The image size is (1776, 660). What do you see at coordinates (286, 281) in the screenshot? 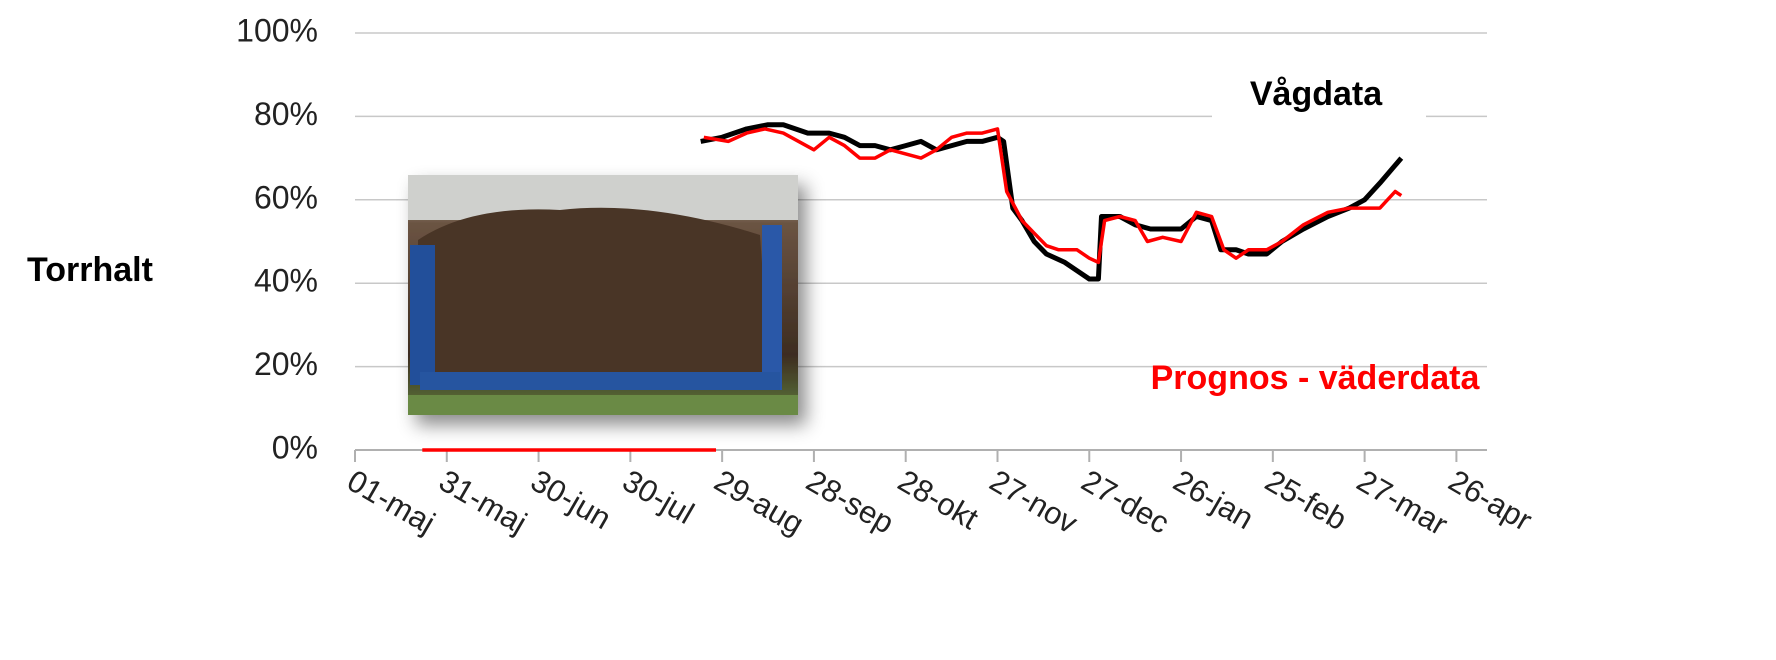
I see `y-tick-label: 40%` at bounding box center [286, 281].